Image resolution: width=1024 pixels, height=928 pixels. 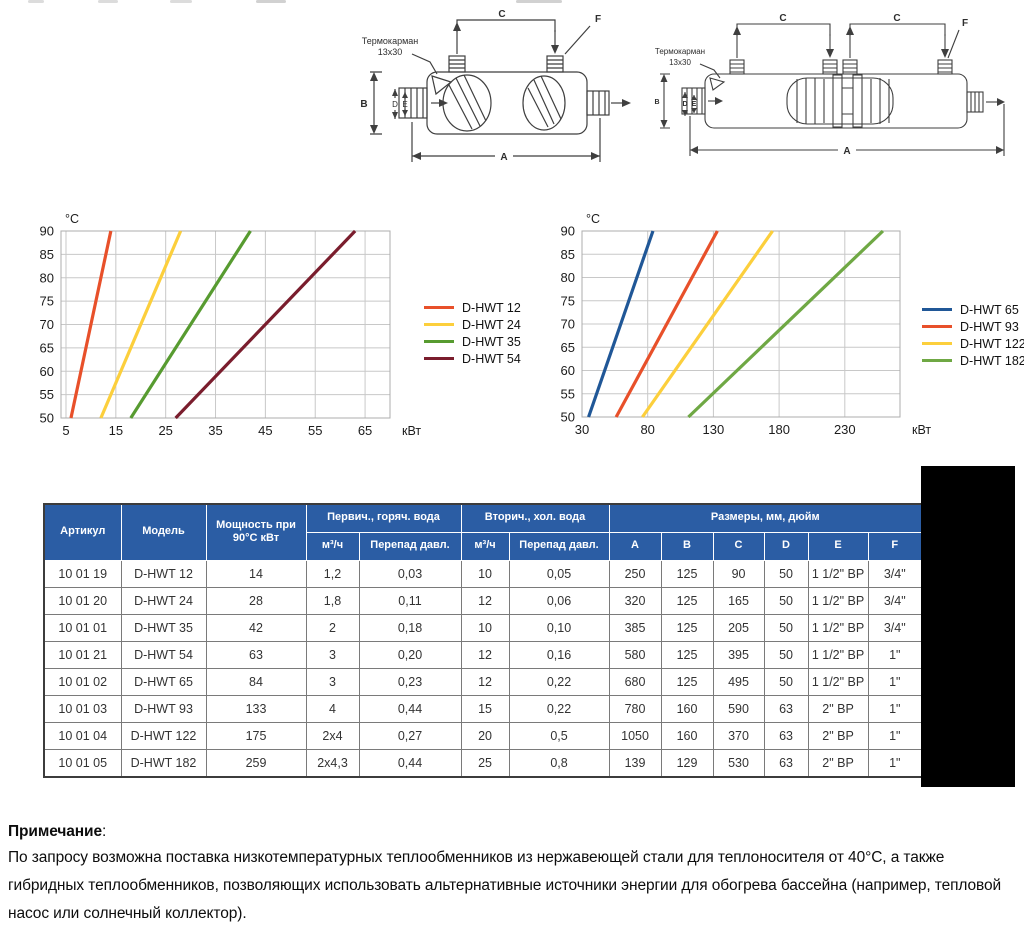 I want to click on table-cell: 1,8, so click(x=332, y=600).